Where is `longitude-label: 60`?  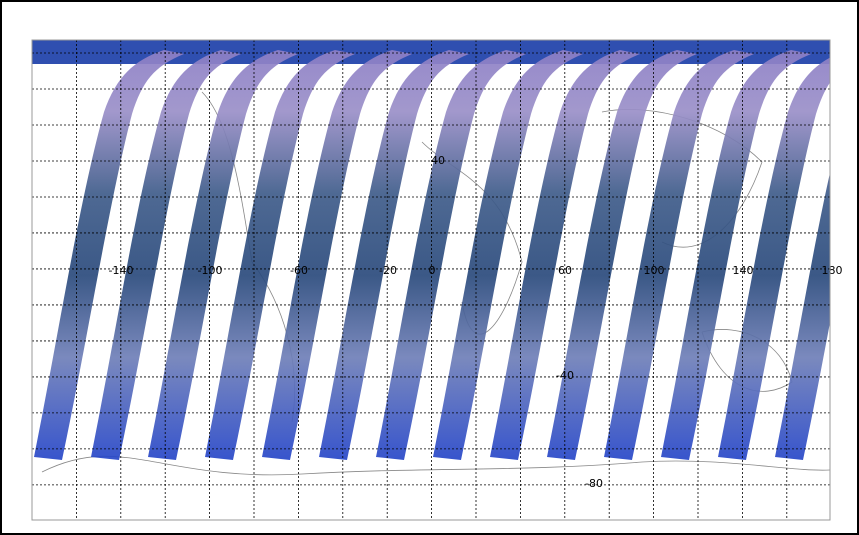
longitude-label: 60 is located at coordinates (565, 270).